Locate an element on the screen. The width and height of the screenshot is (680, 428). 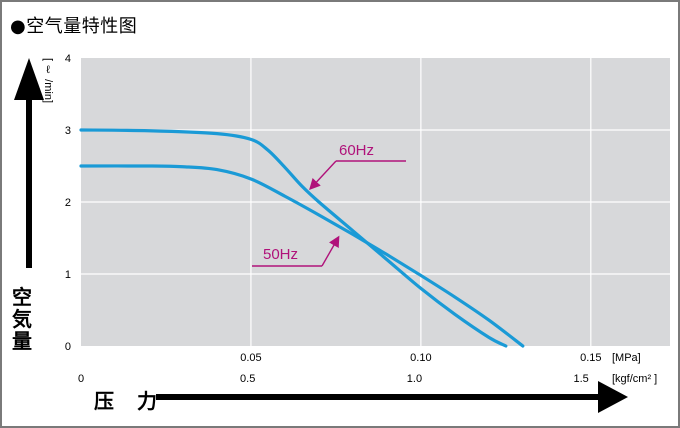
arrow-60hz is located at coordinates (323, 175).